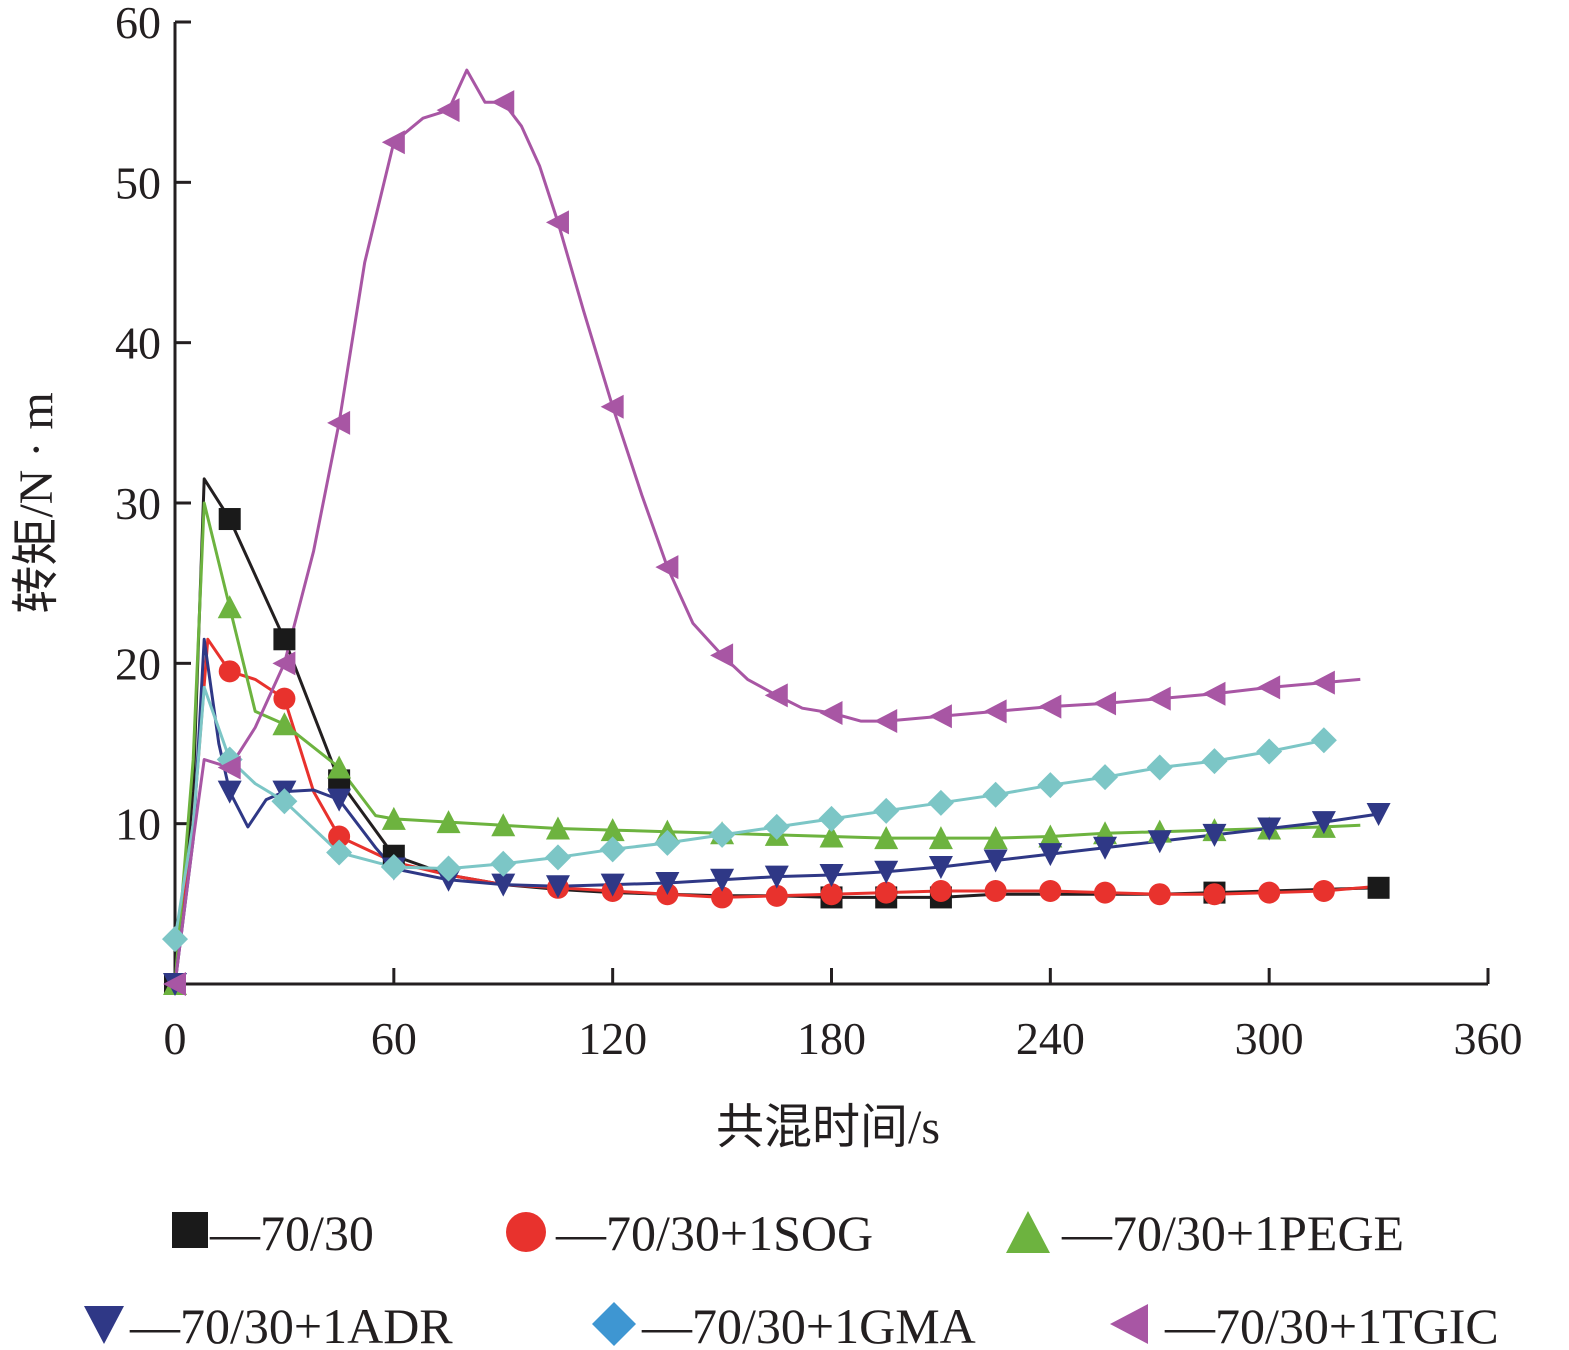 This screenshot has height=1350, width=1569. I want to click on legend-item-70-30-1adr: —70/30+1ADR, so click(268, 1324).